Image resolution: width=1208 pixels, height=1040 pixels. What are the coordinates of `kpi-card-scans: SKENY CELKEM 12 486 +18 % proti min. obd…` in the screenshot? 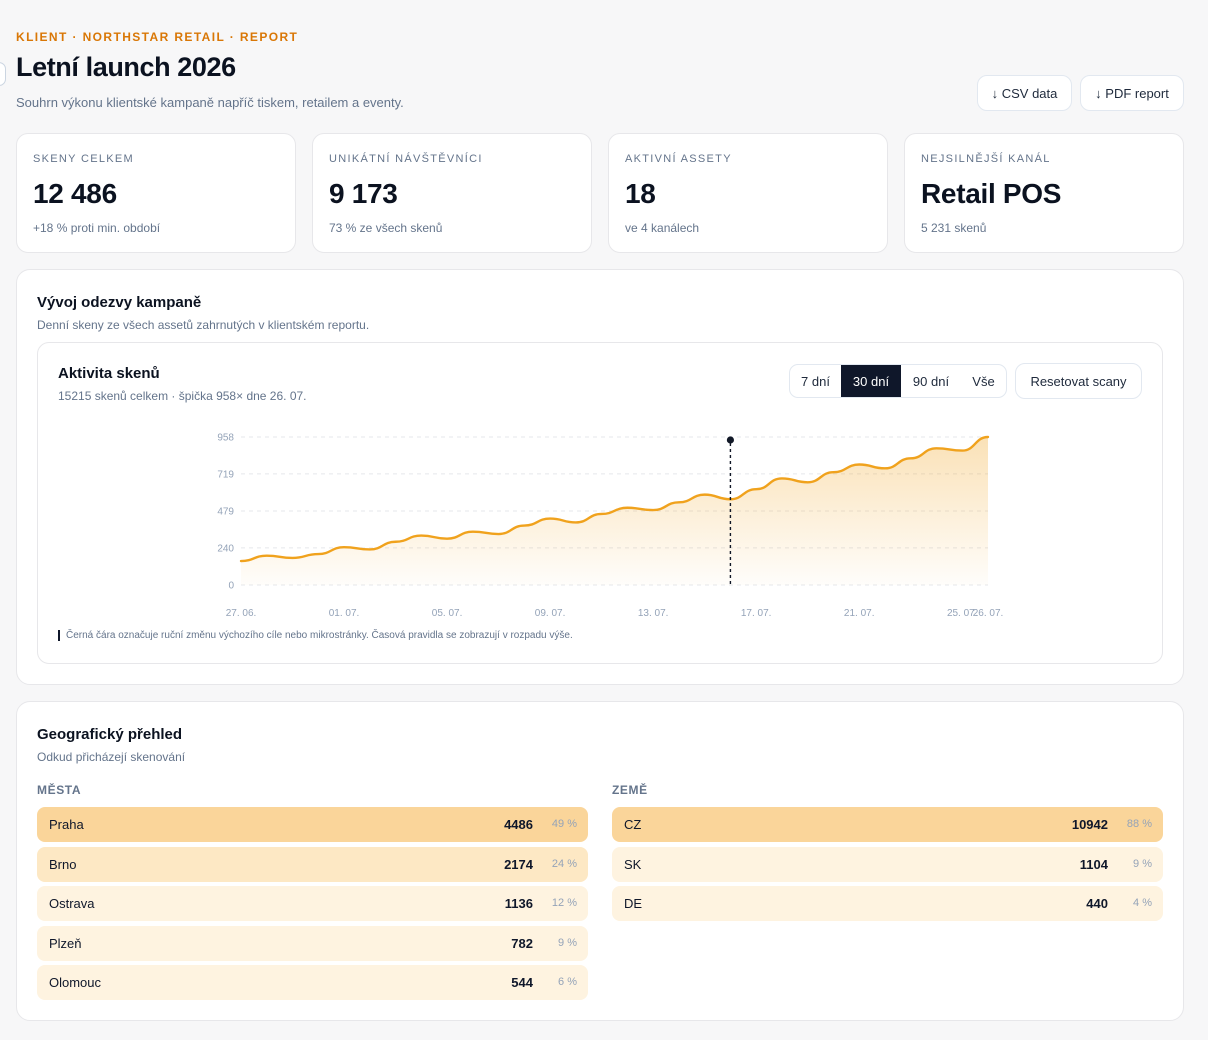 It's located at (156, 193).